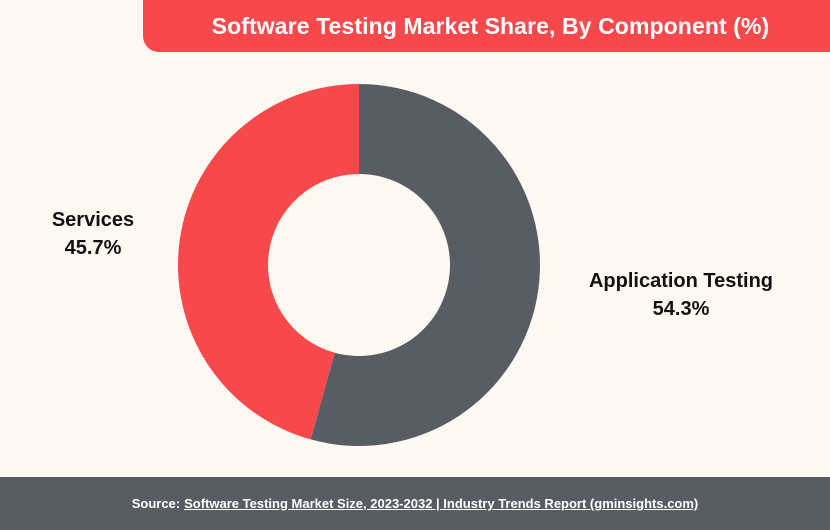 This screenshot has width=830, height=530. Describe the element at coordinates (681, 281) in the screenshot. I see `slice-label-application-testing-name: Application Testing` at that location.